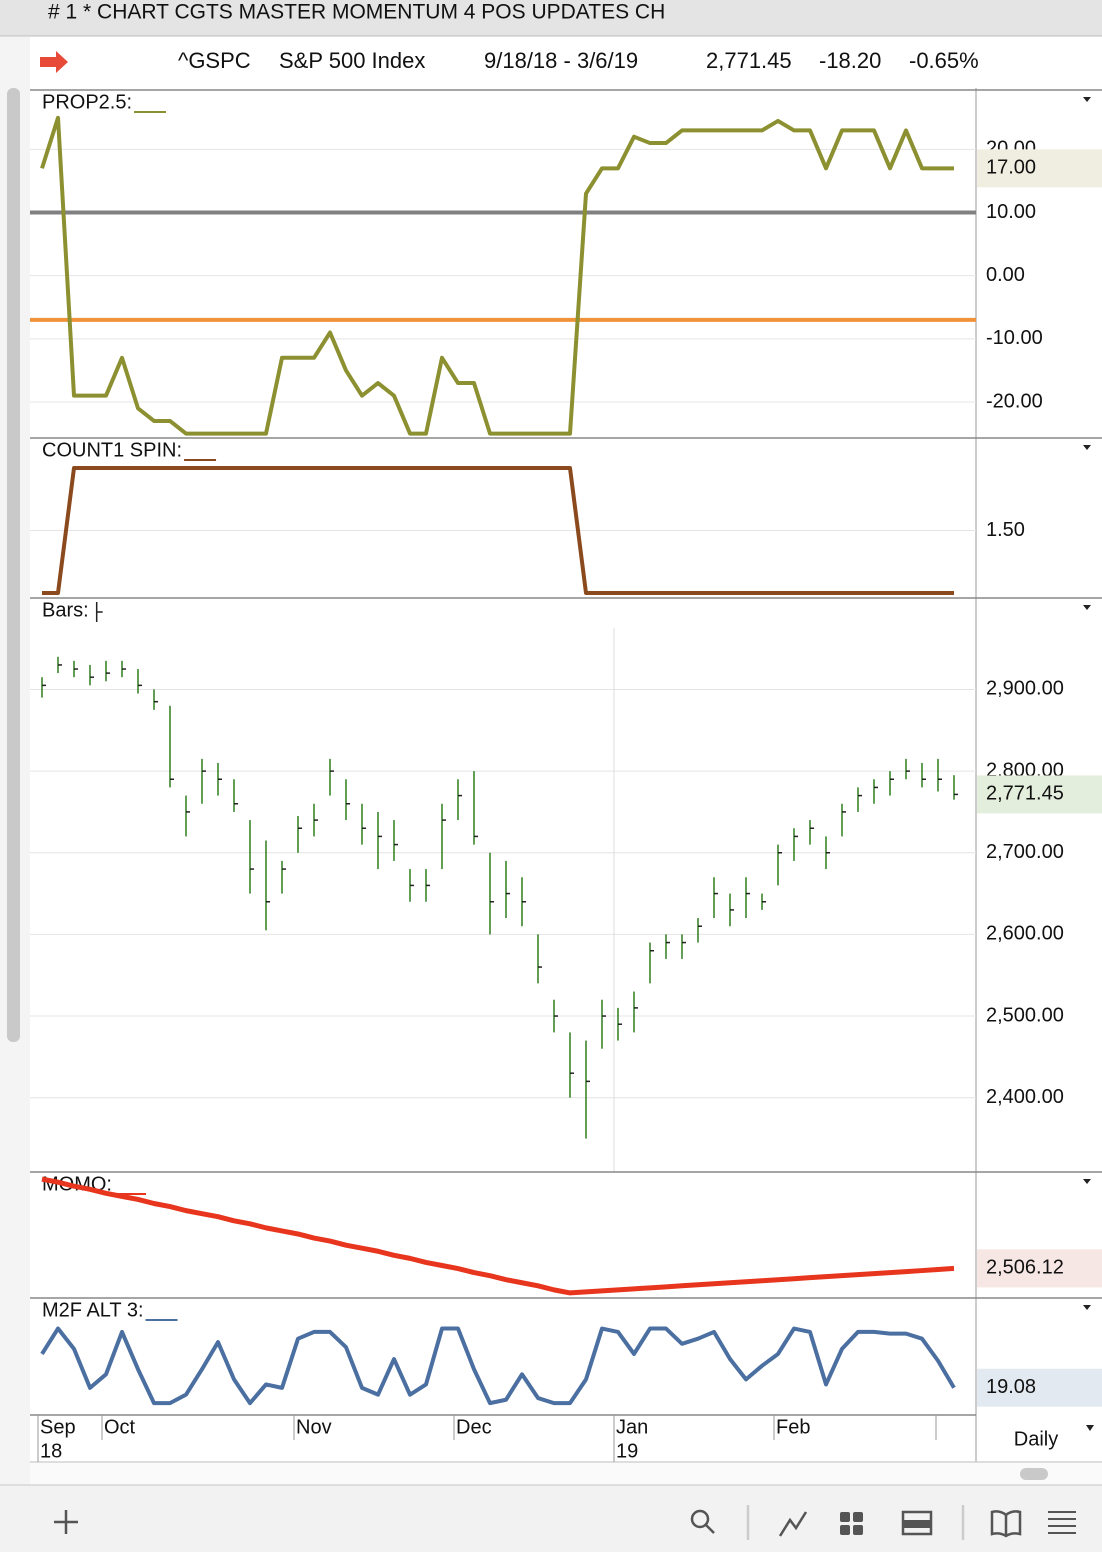 The image size is (1102, 1552). What do you see at coordinates (850, 60) in the screenshot?
I see `price-change: -18.20` at bounding box center [850, 60].